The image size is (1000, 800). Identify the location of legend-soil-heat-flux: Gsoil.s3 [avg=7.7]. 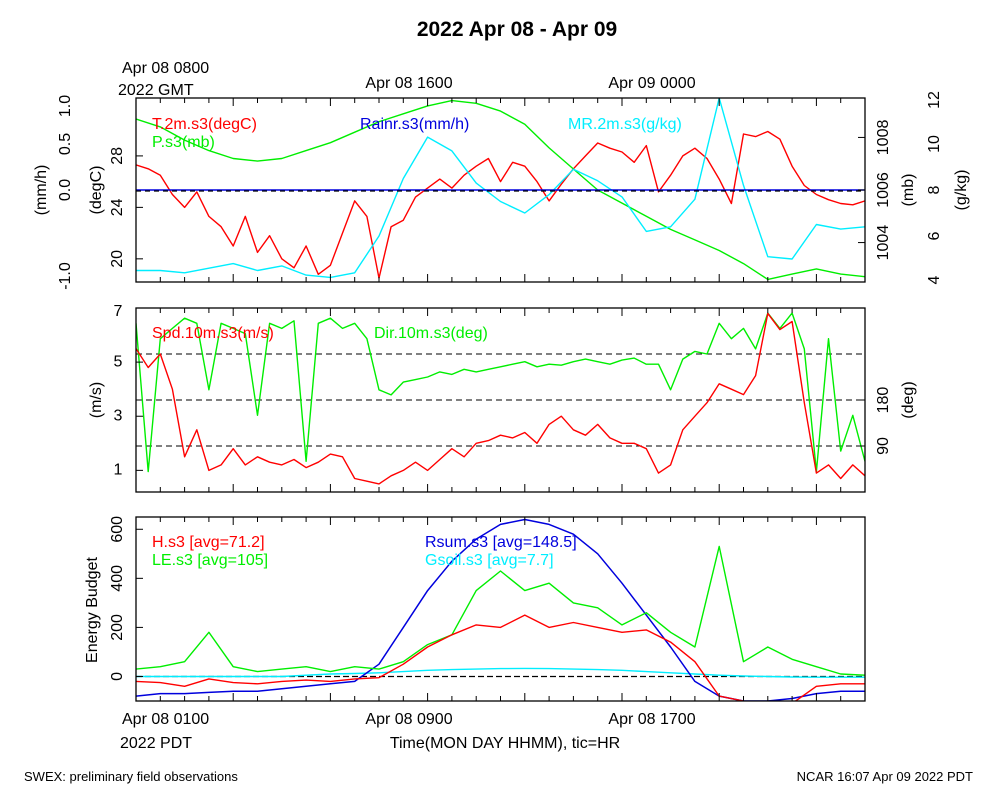
(489, 560).